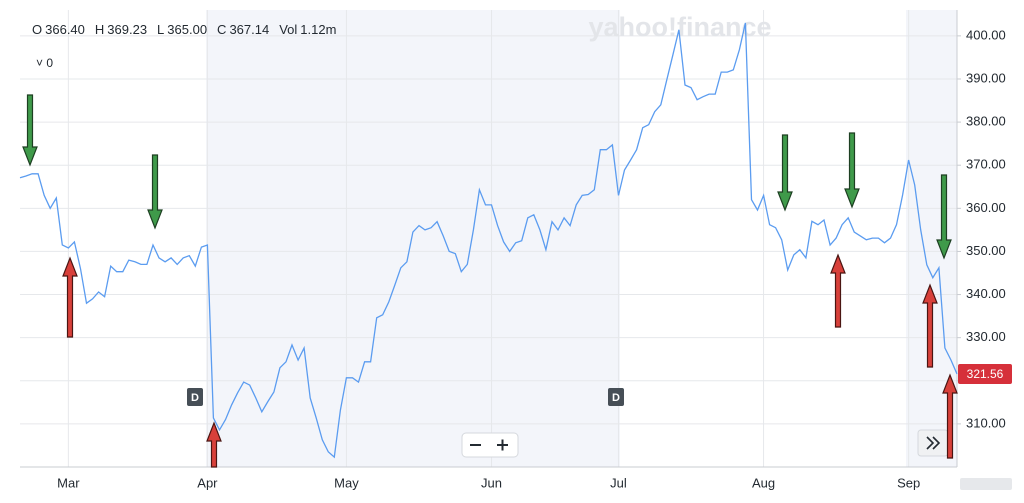  I want to click on last-price-label: 321.56, so click(985, 374).